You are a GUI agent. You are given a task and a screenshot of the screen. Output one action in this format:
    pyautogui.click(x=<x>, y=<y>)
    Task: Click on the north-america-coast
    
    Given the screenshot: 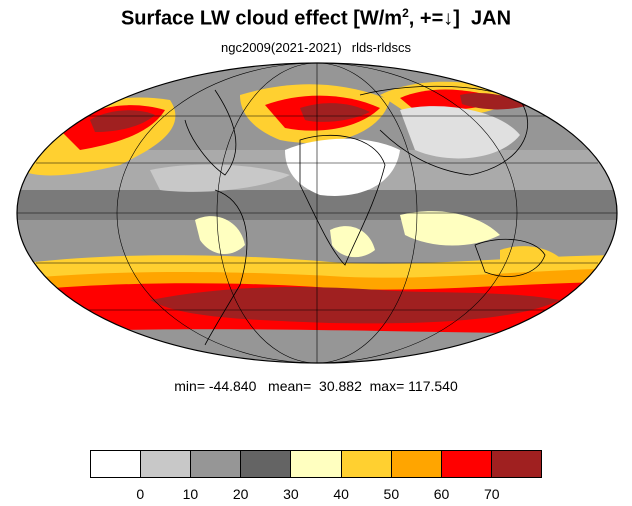 What is the action you would take?
    pyautogui.click(x=210, y=132)
    